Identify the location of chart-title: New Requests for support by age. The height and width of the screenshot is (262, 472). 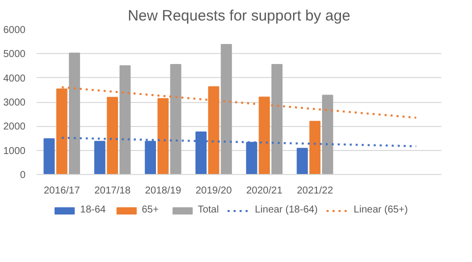
(239, 16).